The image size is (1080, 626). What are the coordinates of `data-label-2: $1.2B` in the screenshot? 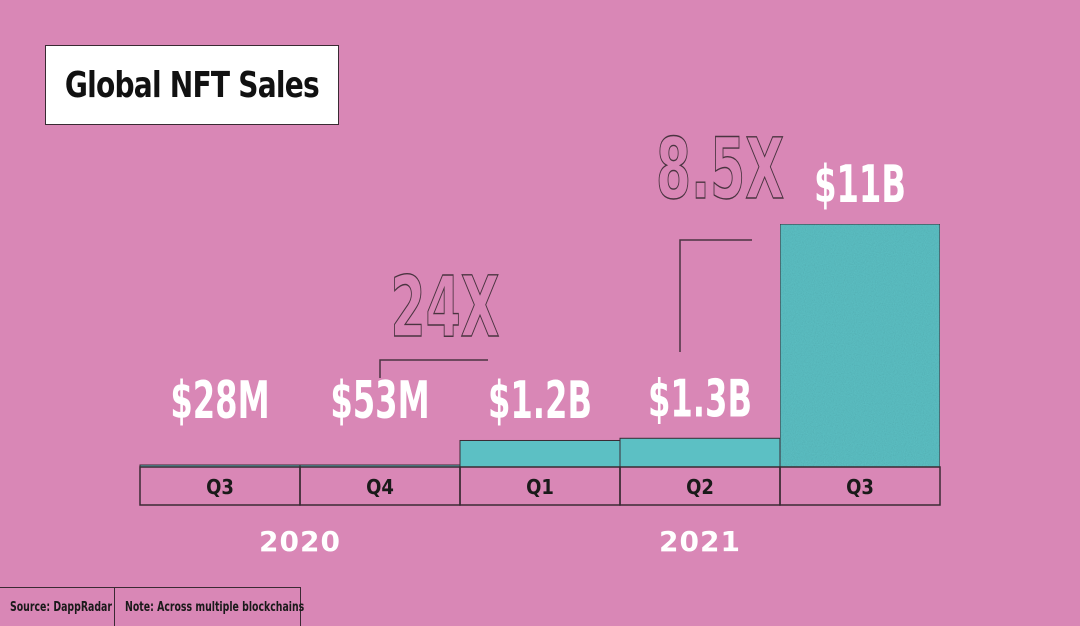 It's located at (540, 401).